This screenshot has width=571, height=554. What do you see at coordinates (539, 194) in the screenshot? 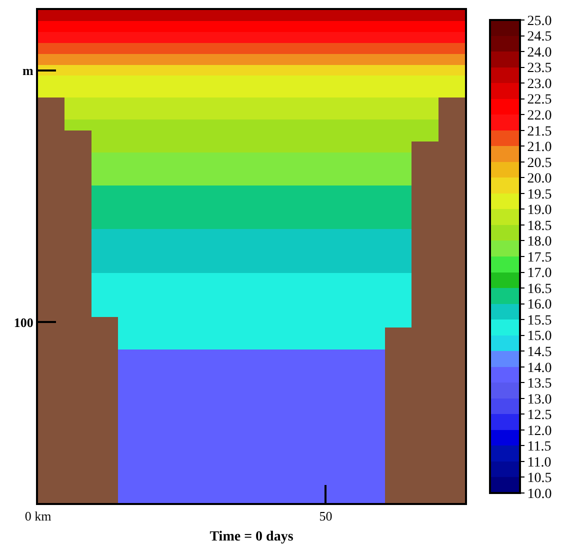
I see `color-bar-label: 19.5` at bounding box center [539, 194].